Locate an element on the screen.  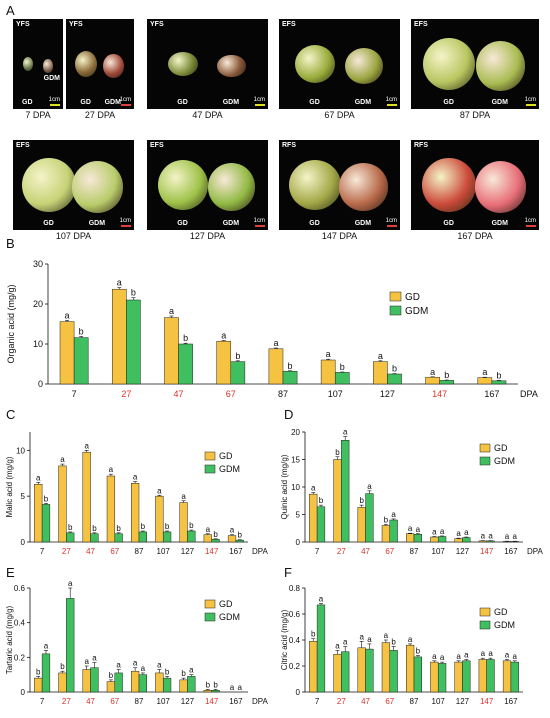
x-tick-label: 7 is located at coordinates (42, 551).